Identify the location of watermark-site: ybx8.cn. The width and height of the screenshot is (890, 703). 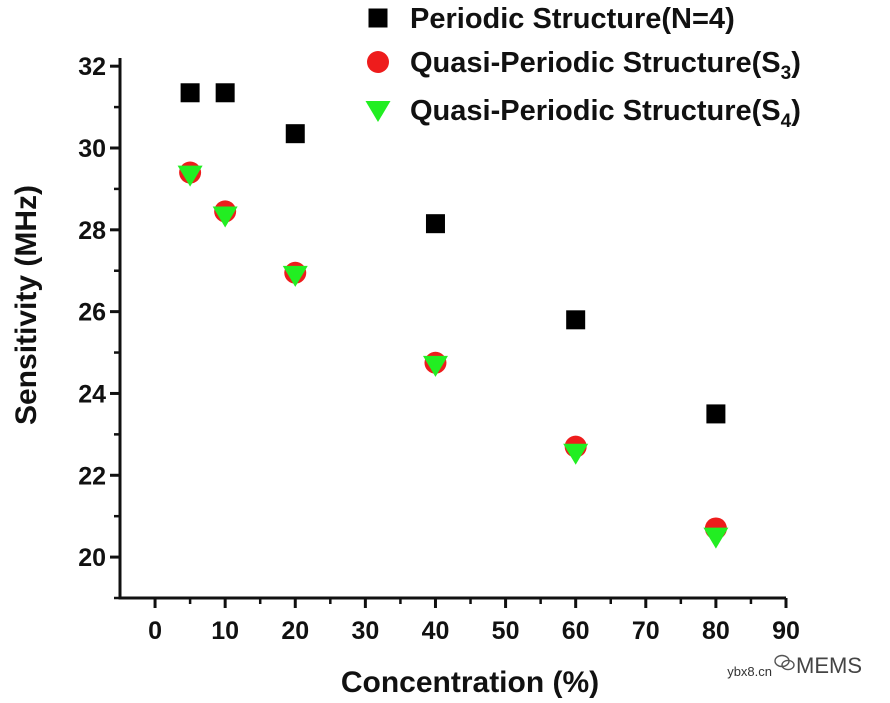
(749, 671).